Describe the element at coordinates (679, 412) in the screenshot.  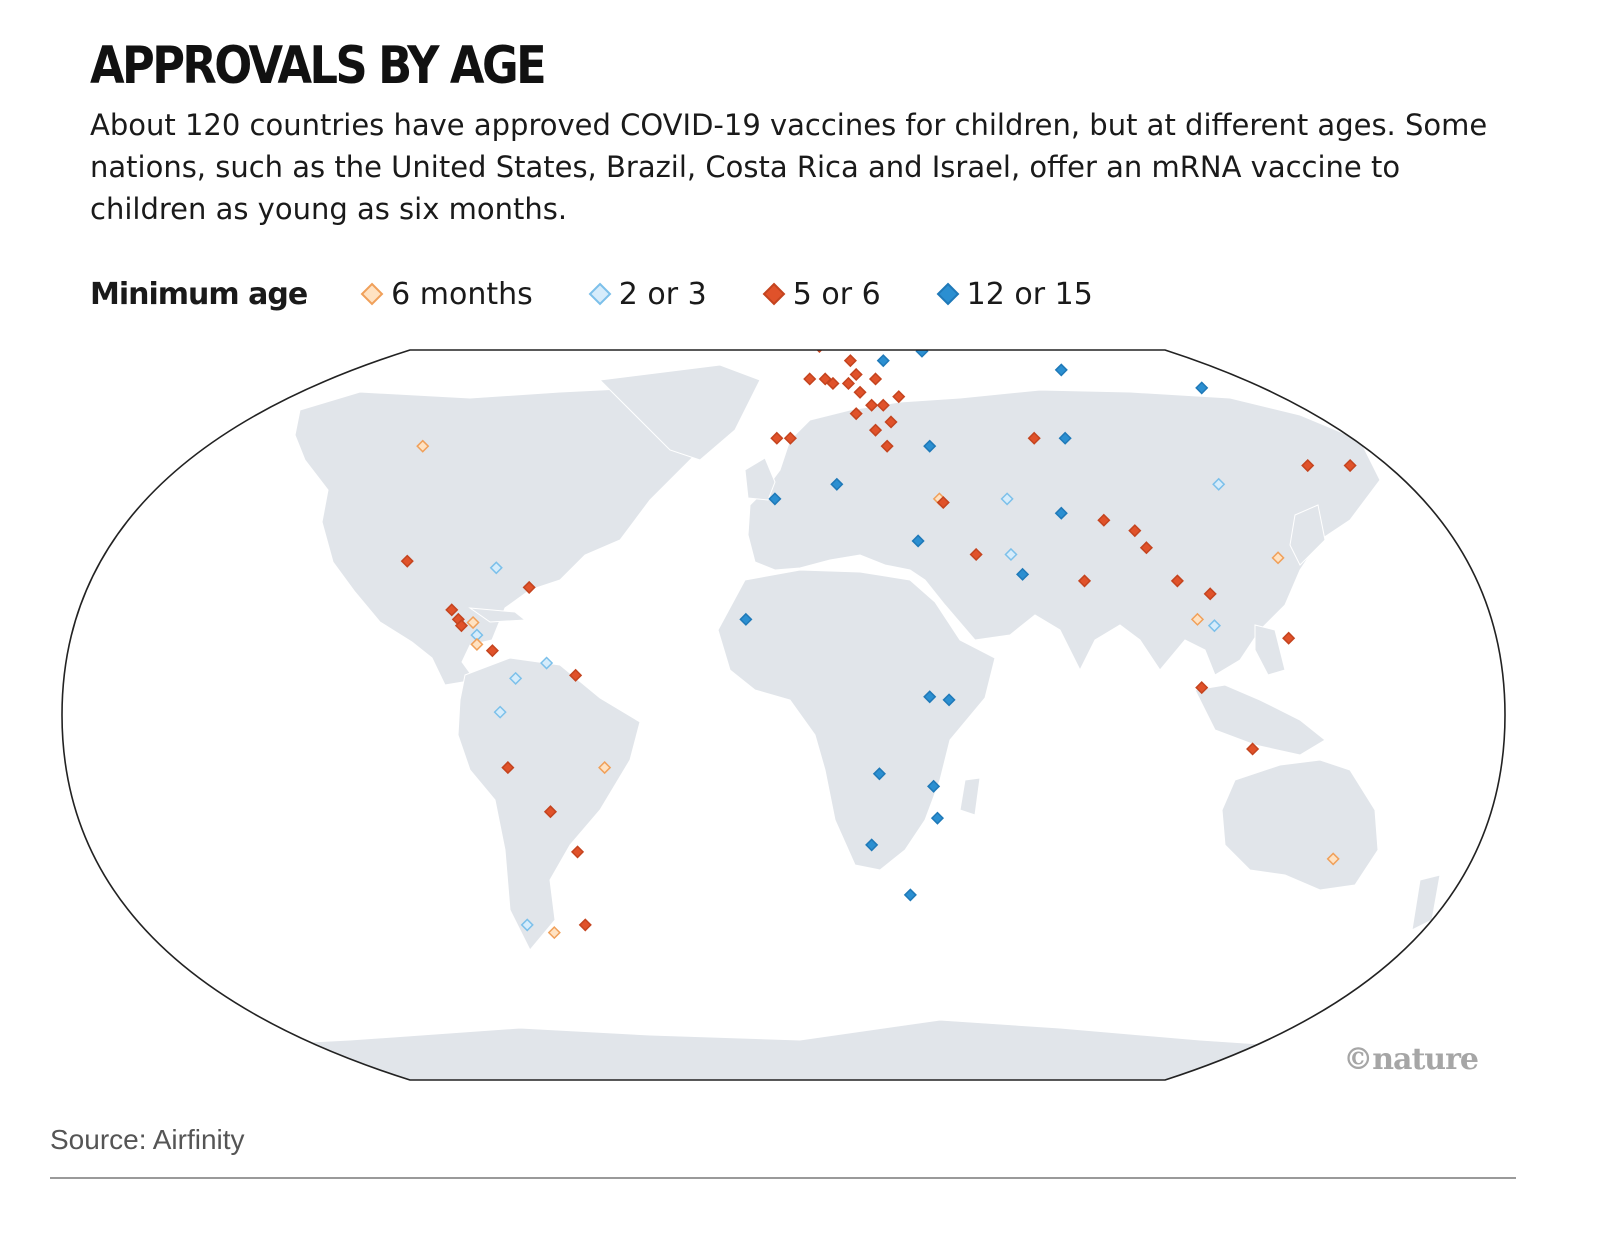
I see `greenland-shape` at that location.